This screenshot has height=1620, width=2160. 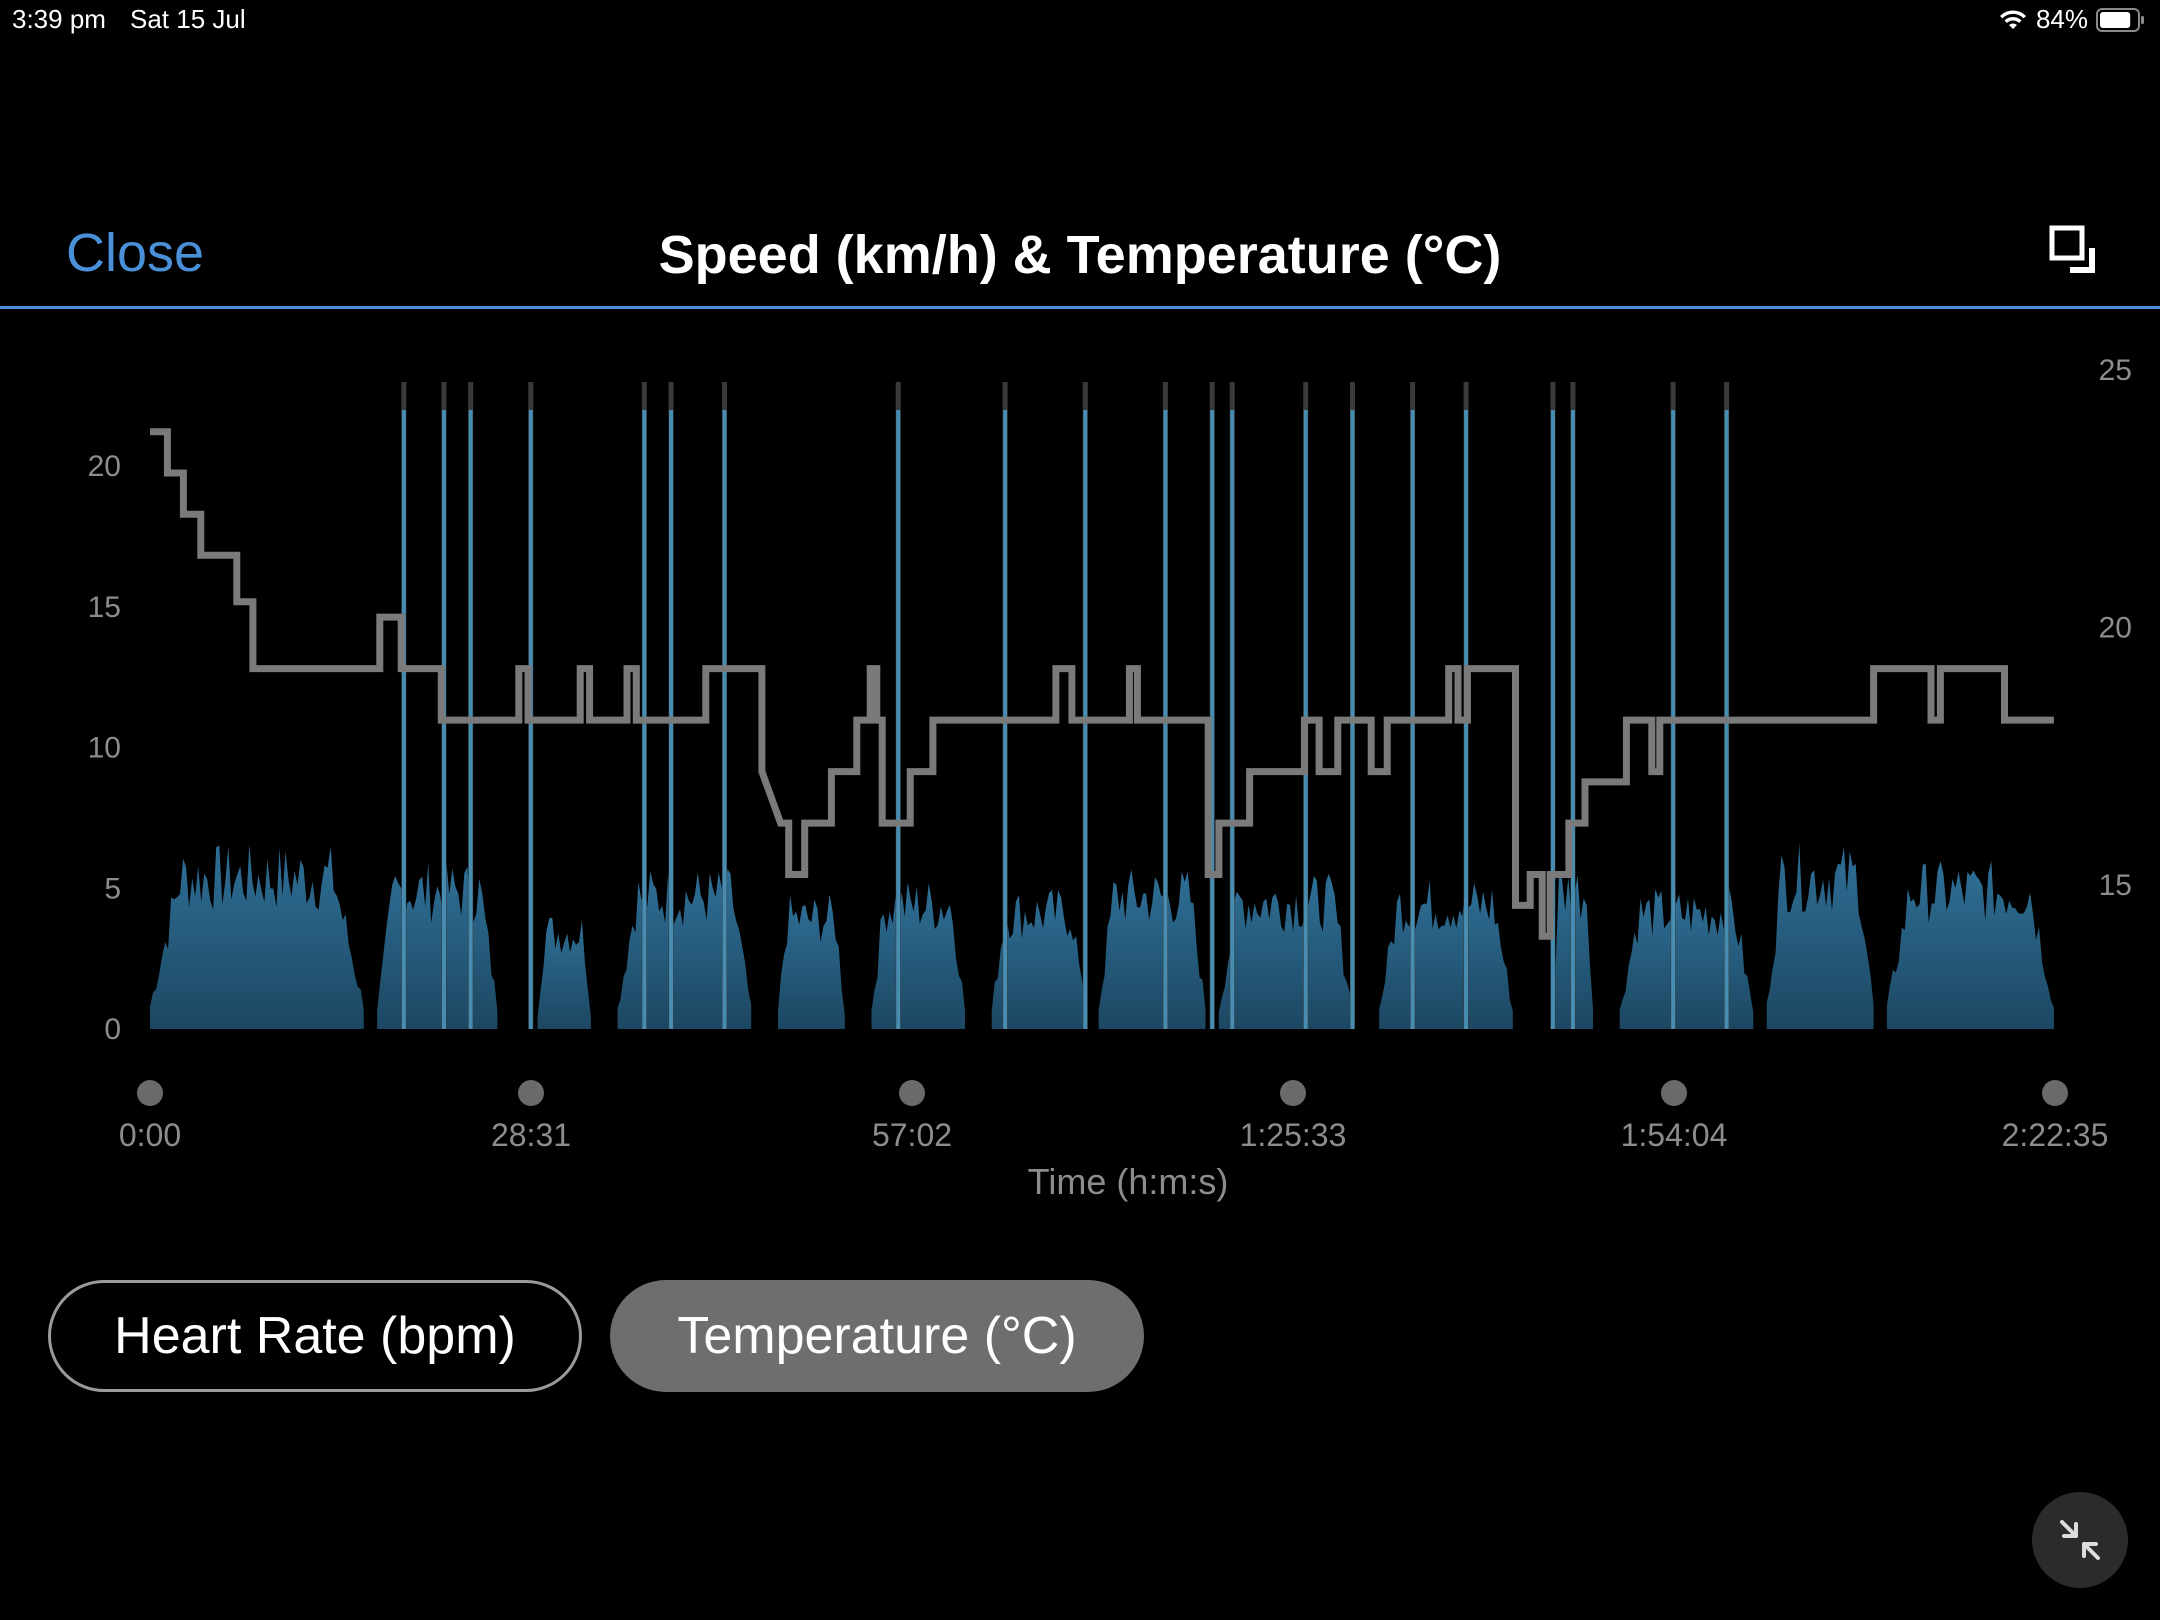 What do you see at coordinates (912, 1135) in the screenshot?
I see `x-axis-tick-label: 57:02` at bounding box center [912, 1135].